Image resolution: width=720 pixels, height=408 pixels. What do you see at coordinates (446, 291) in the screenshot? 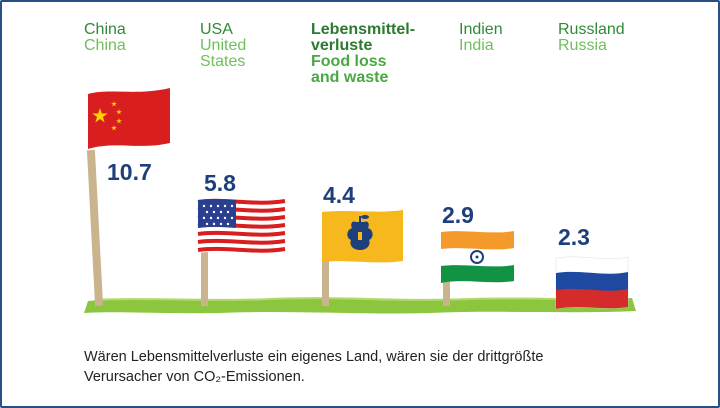
I see `pole-india` at bounding box center [446, 291].